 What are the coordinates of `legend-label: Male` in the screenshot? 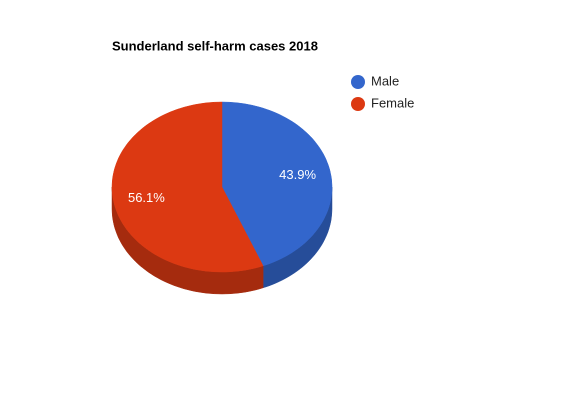 It's located at (385, 80).